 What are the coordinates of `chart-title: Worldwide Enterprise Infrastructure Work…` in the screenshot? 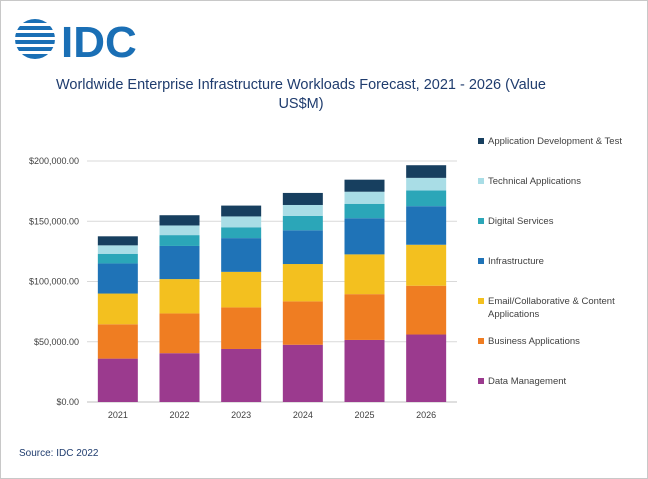 It's located at (300, 94).